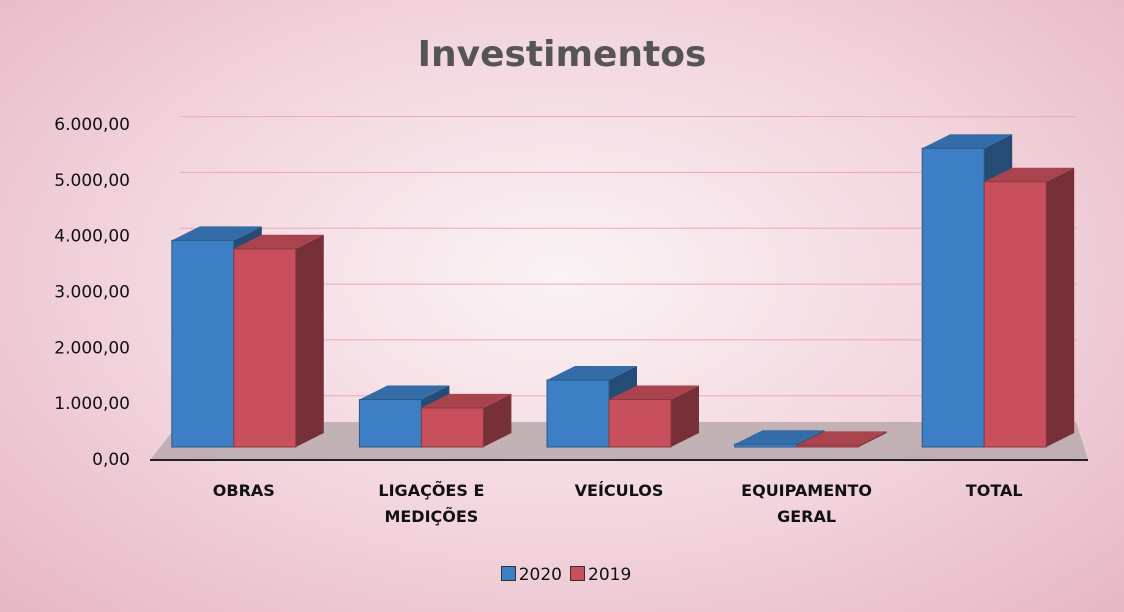 This screenshot has width=1124, height=612. What do you see at coordinates (994, 490) in the screenshot?
I see `x-tick-label: TOTAL` at bounding box center [994, 490].